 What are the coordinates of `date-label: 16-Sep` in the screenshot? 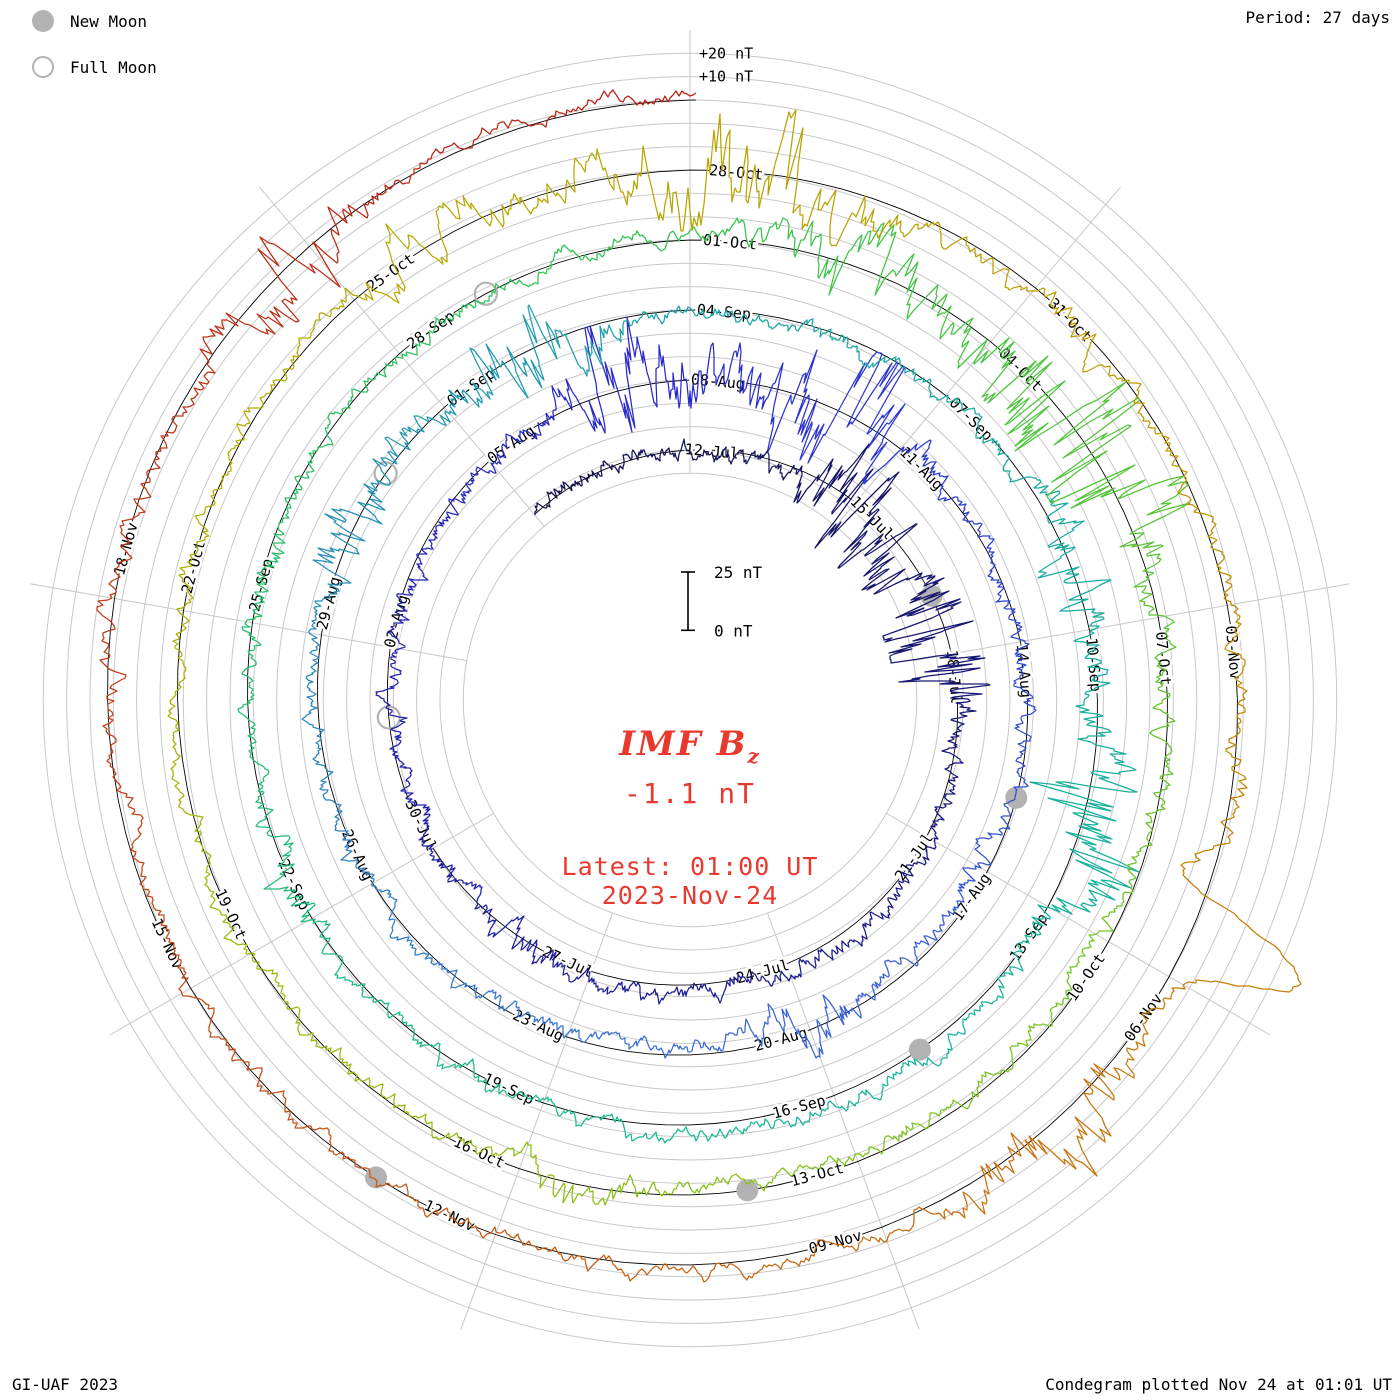 It's located at (799, 1106).